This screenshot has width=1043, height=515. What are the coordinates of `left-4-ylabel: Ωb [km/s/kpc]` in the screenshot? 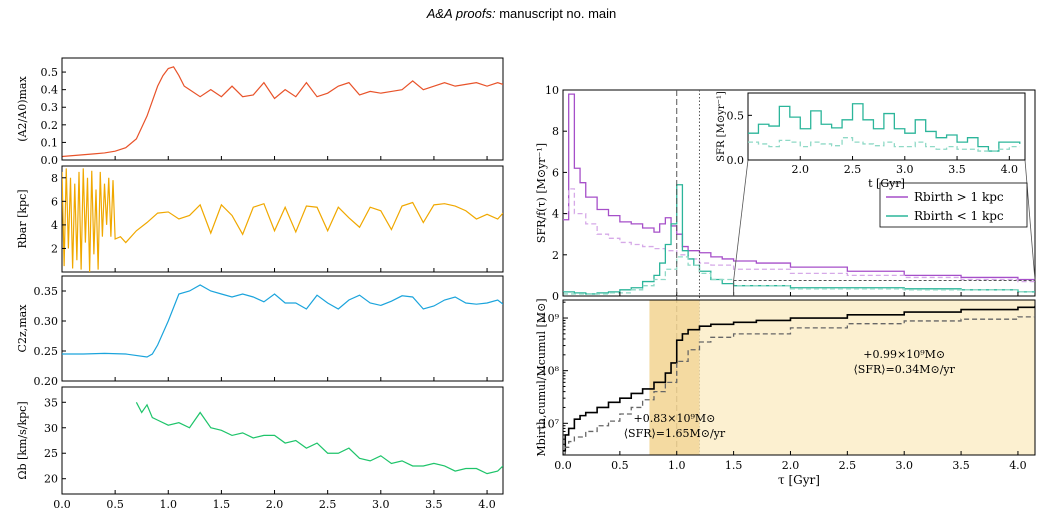 It's located at (22, 440).